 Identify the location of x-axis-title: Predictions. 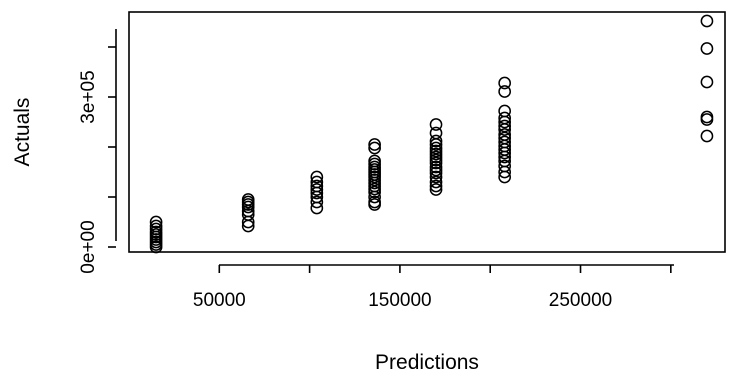
(427, 362).